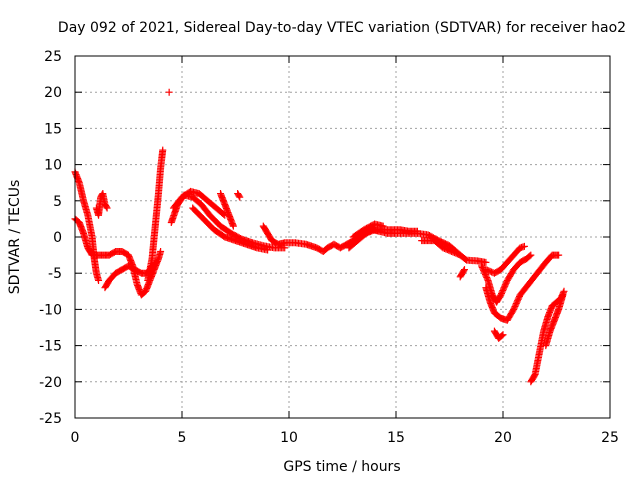 This screenshot has width=640, height=480. I want to click on y-axis-label: SDTVAR / TECUs, so click(15, 237).